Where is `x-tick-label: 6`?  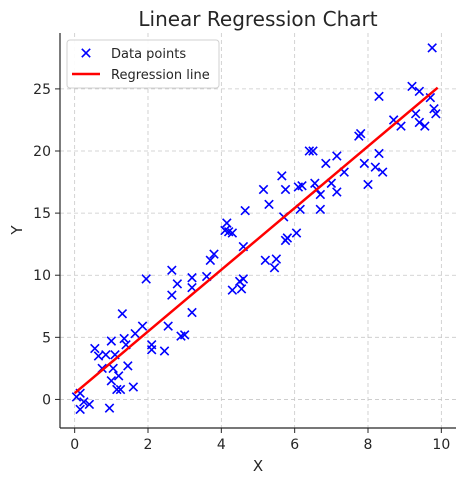
x-tick-label: 6 is located at coordinates (294, 445).